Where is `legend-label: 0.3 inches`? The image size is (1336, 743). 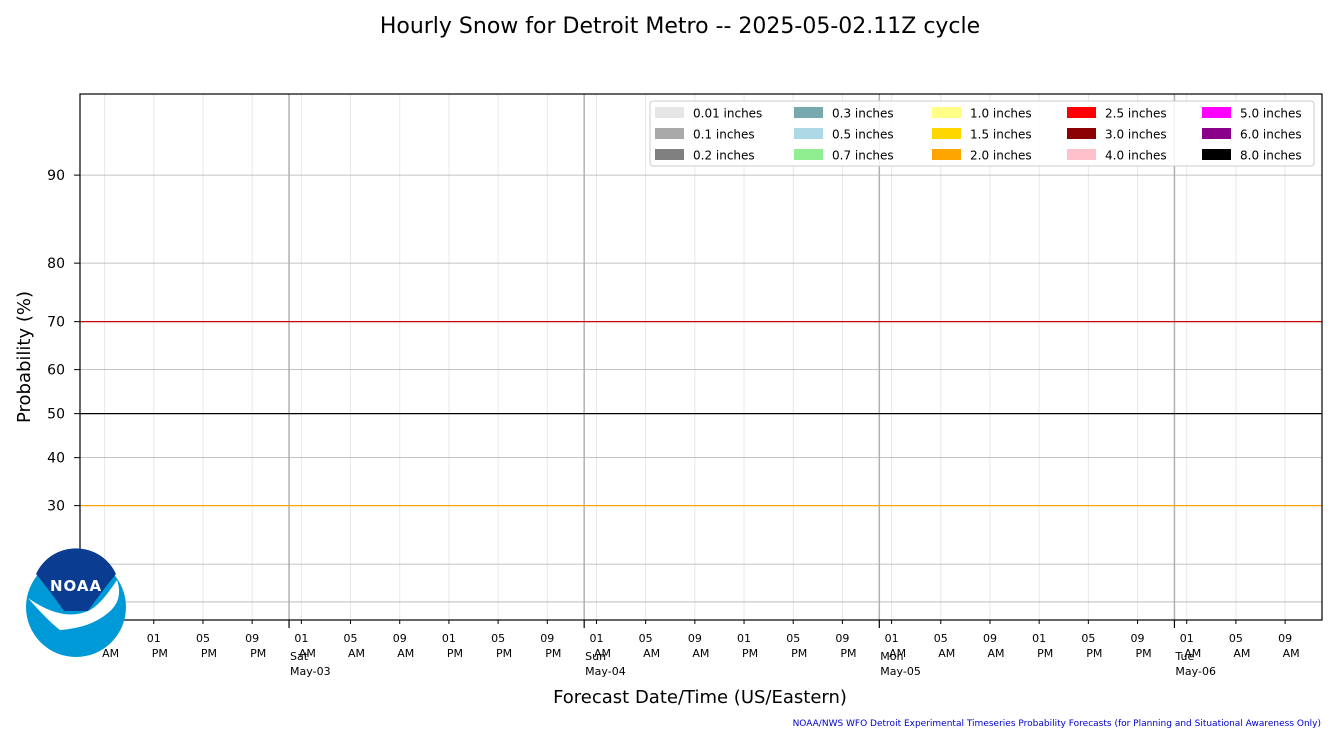
legend-label: 0.3 inches is located at coordinates (863, 114).